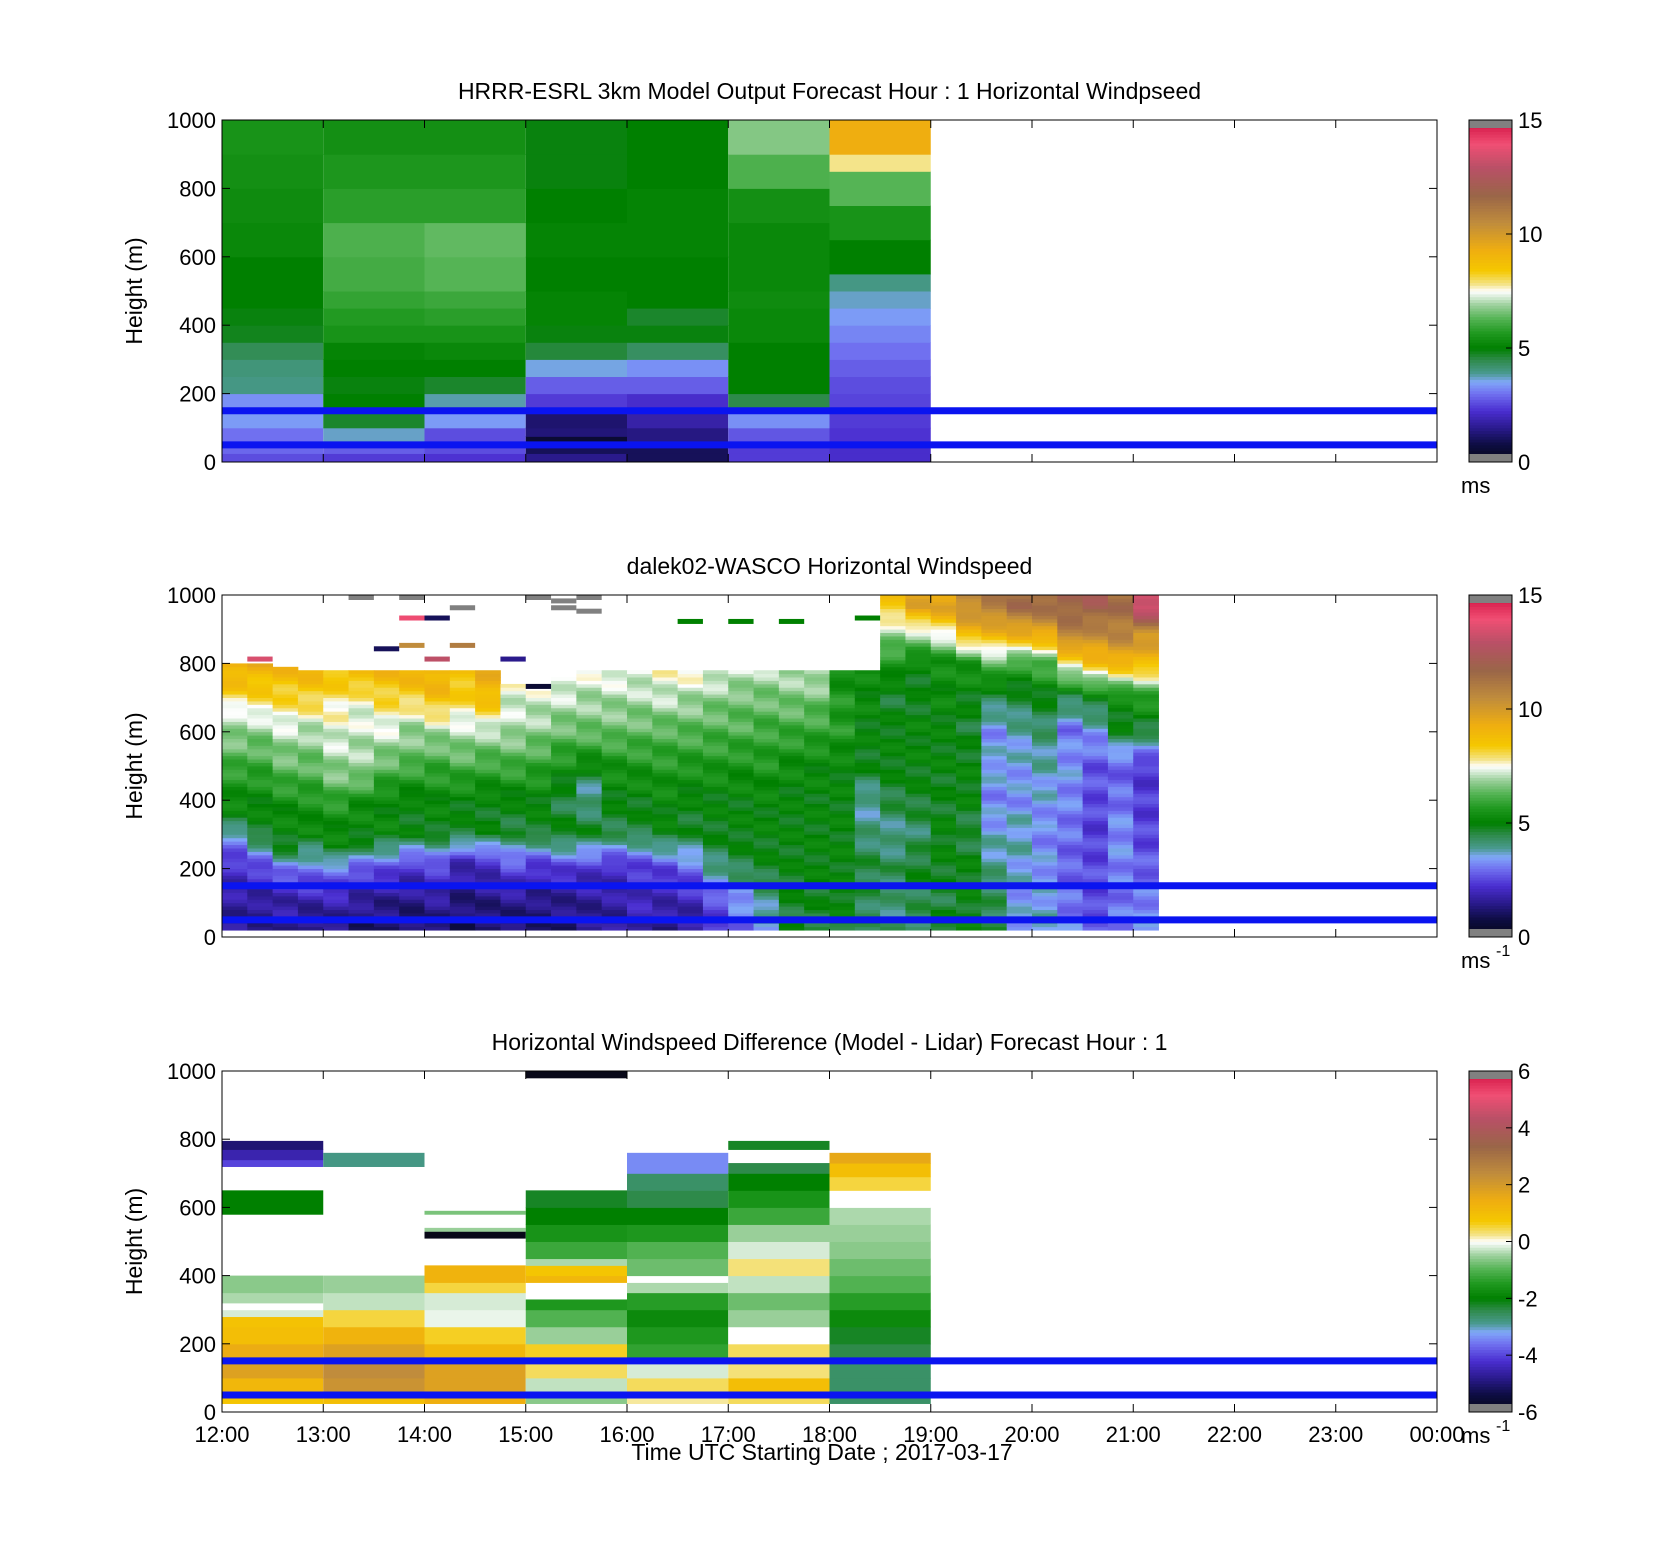 The image size is (1680, 1561). I want to click on colorbar-overflow, so click(1490, 1075).